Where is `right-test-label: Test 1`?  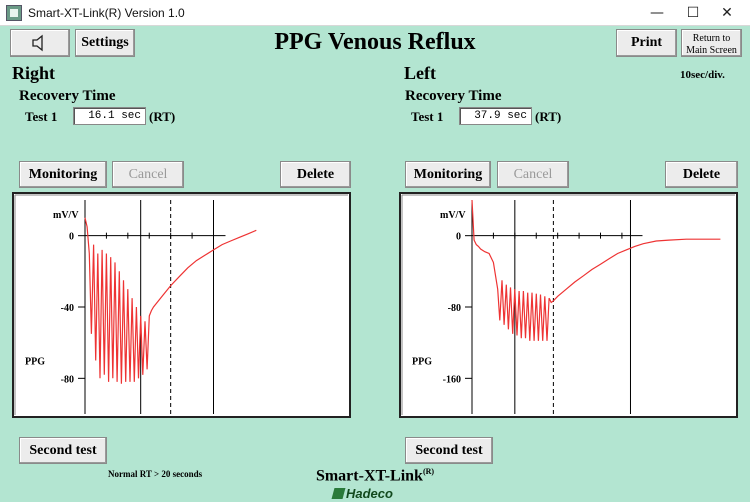 right-test-label: Test 1 is located at coordinates (41, 116).